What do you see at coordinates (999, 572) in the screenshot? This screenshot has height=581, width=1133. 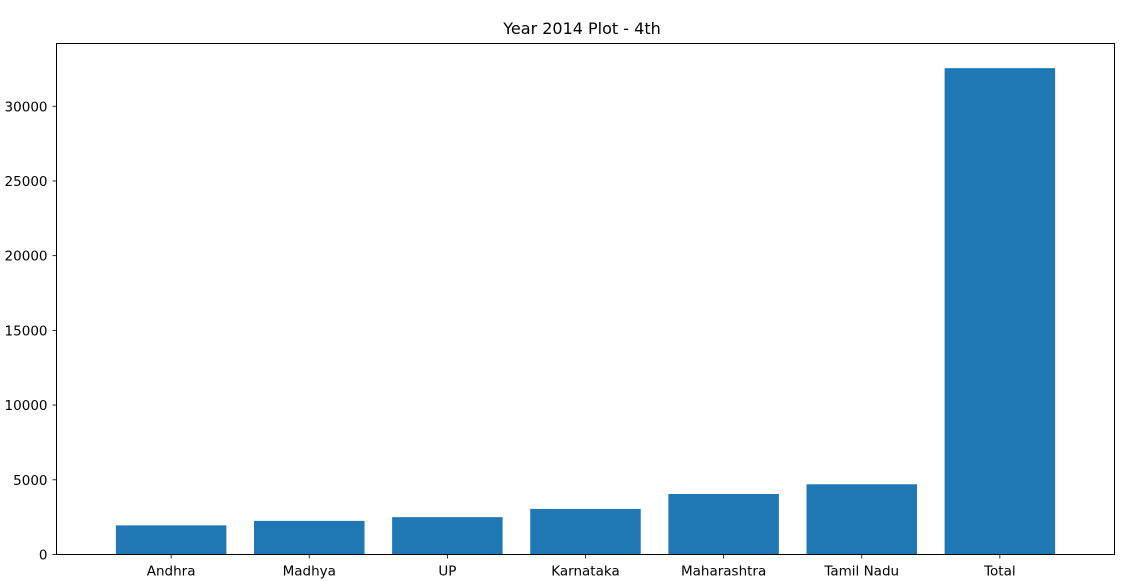 I see `x-tick-label: Total` at bounding box center [999, 572].